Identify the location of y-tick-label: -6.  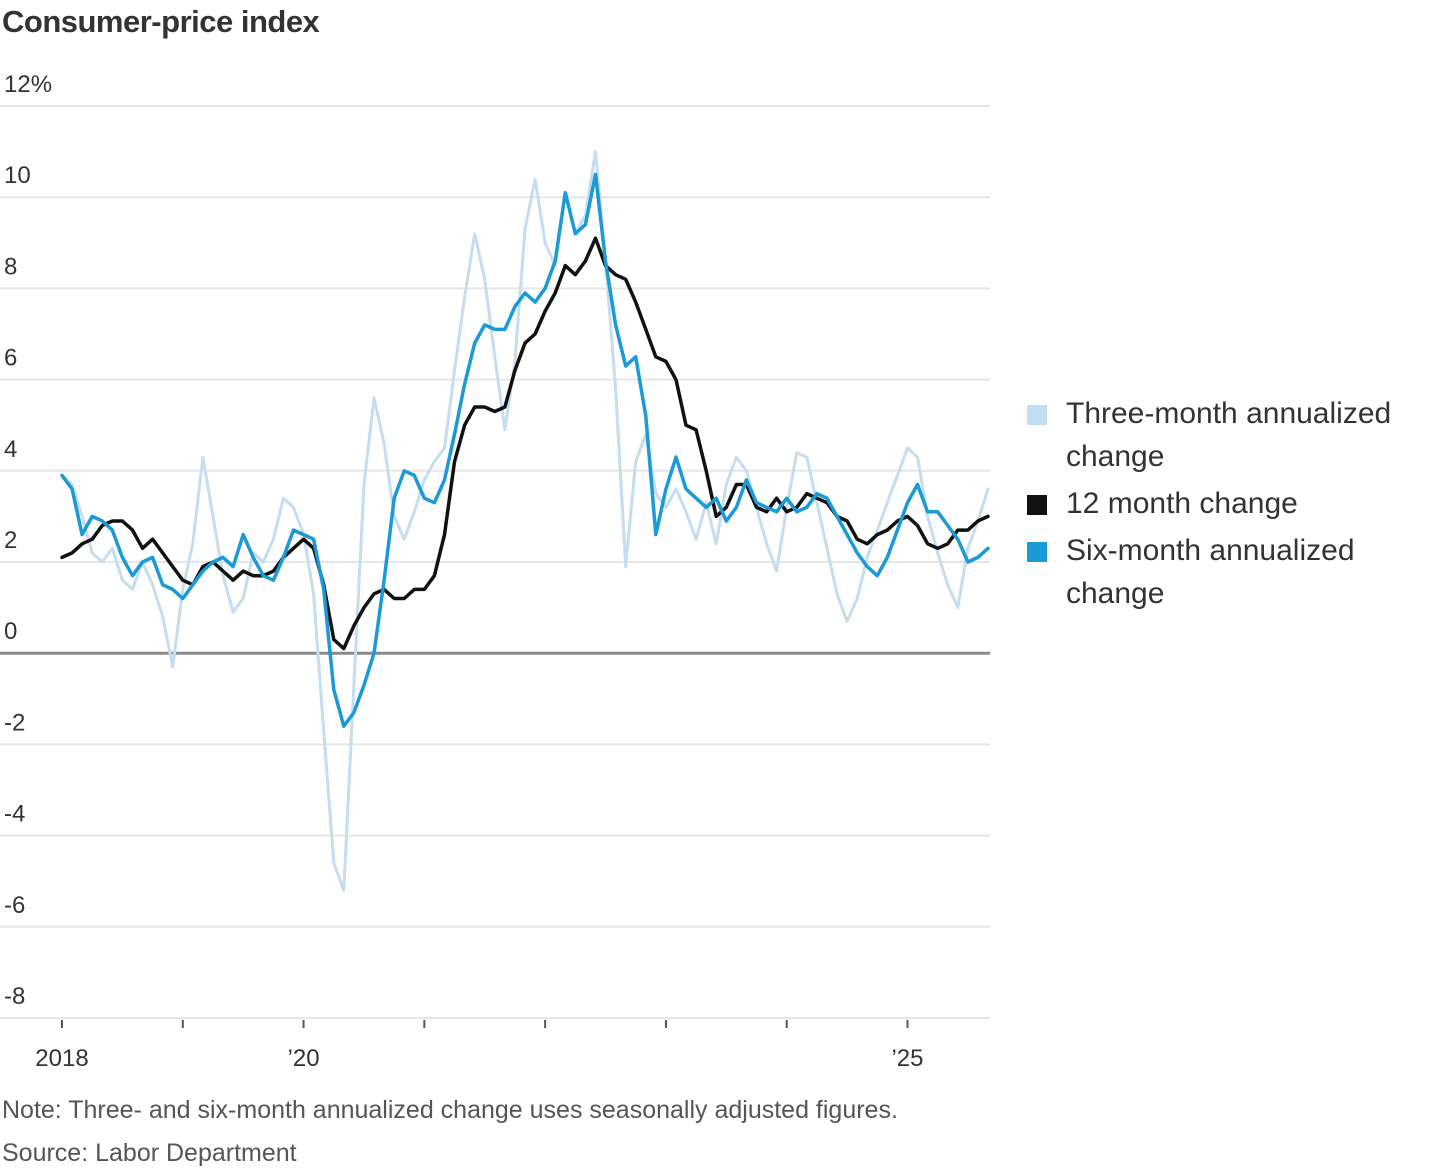
(14, 905).